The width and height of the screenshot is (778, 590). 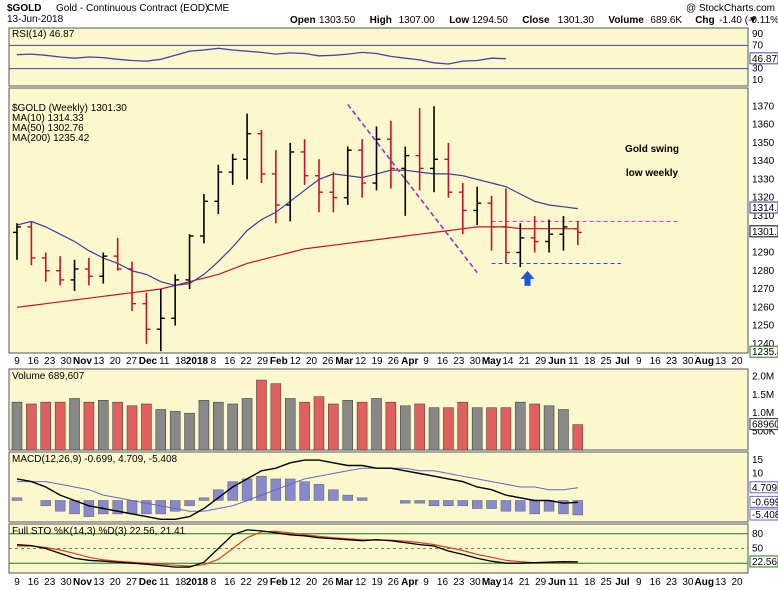 What do you see at coordinates (763, 252) in the screenshot?
I see `price-tick-label: 1290` at bounding box center [763, 252].